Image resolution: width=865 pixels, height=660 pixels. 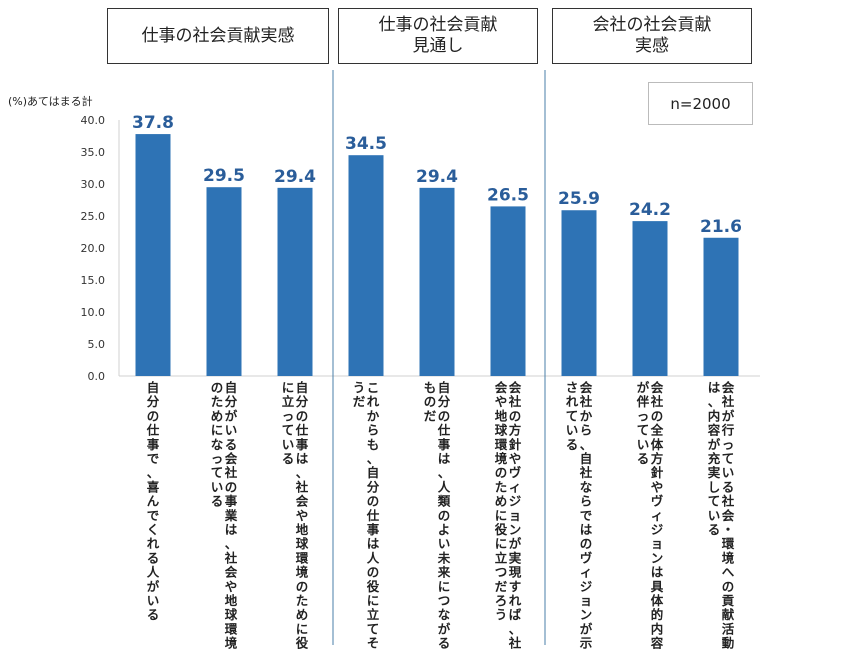 What do you see at coordinates (217, 401) in the screenshot?
I see `category-label-char: た` at bounding box center [217, 401].